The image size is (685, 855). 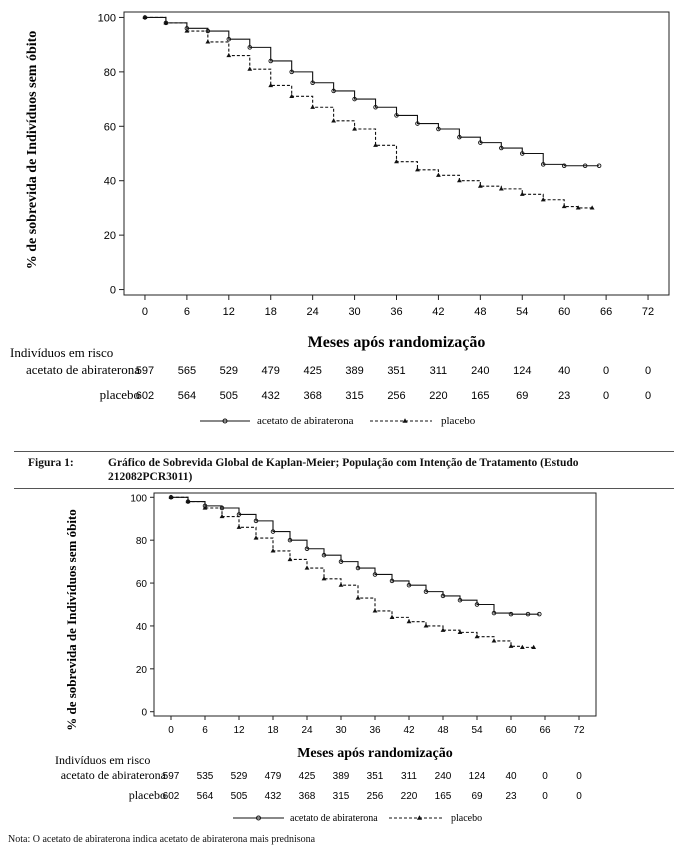 I want to click on x-tick-label: 6, so click(x=205, y=730).